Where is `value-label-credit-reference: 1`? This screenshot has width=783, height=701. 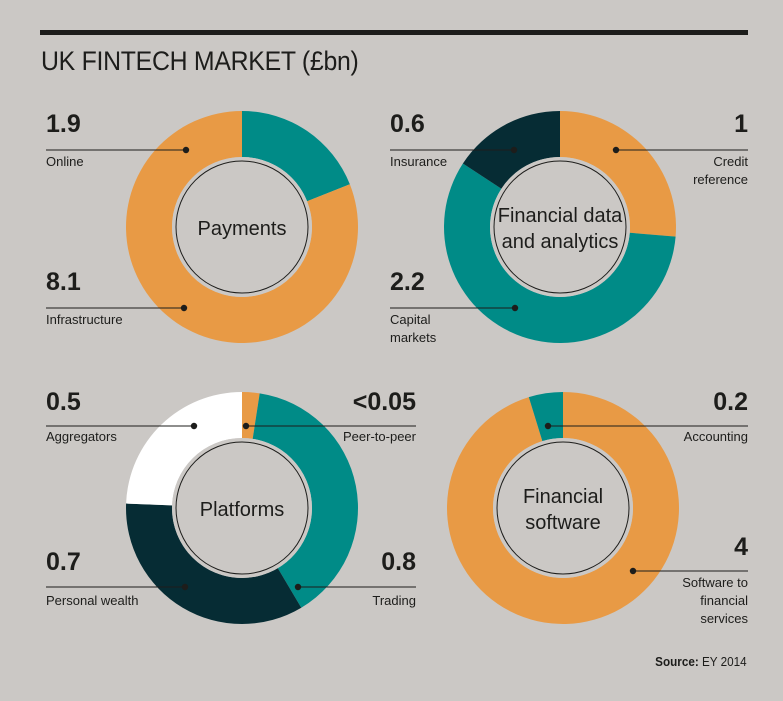
value-label-credit-reference: 1 is located at coordinates (741, 124).